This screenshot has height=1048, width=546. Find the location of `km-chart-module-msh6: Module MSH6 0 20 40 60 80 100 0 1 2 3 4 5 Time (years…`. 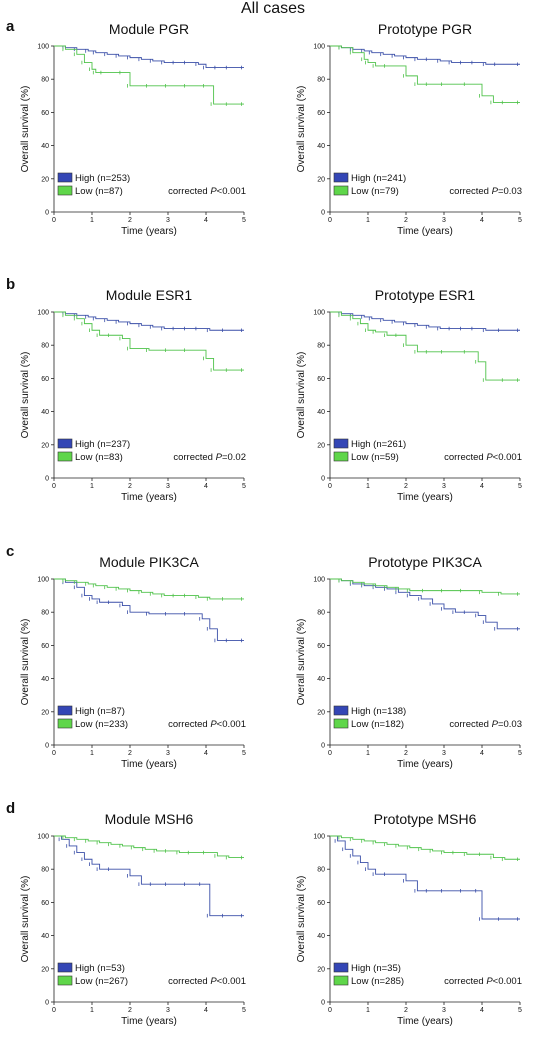

km-chart-module-msh6: Module MSH6 0 20 40 60 80 100 0 1 2 3 4 5 Time (years… is located at coordinates (133, 919).